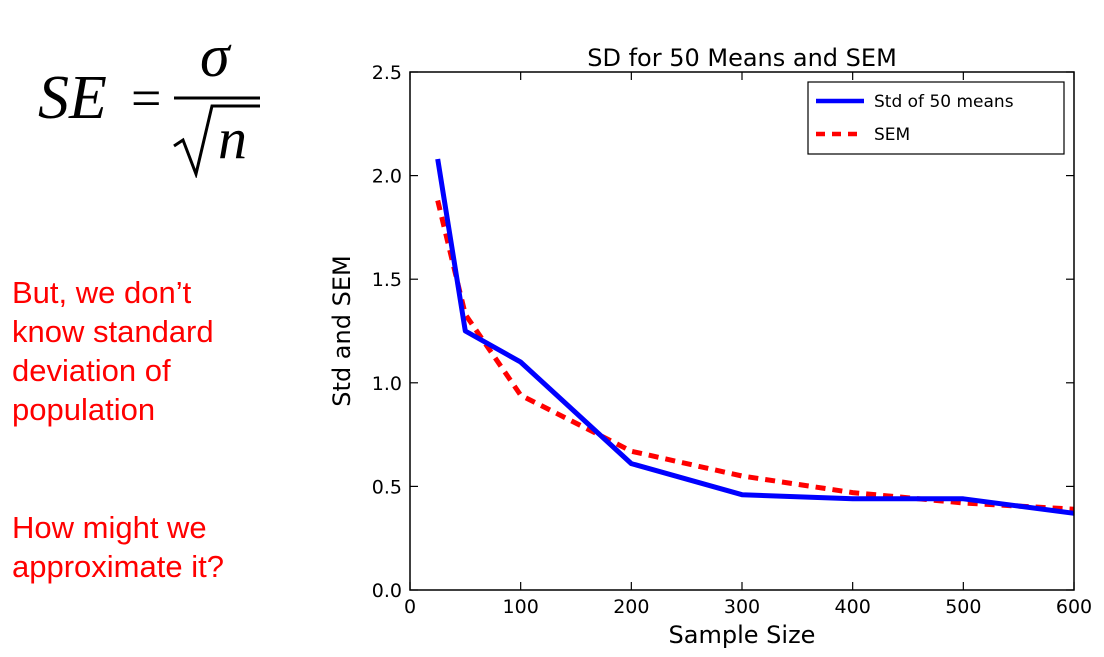  I want to click on question-line: approximate it?, so click(118, 566).